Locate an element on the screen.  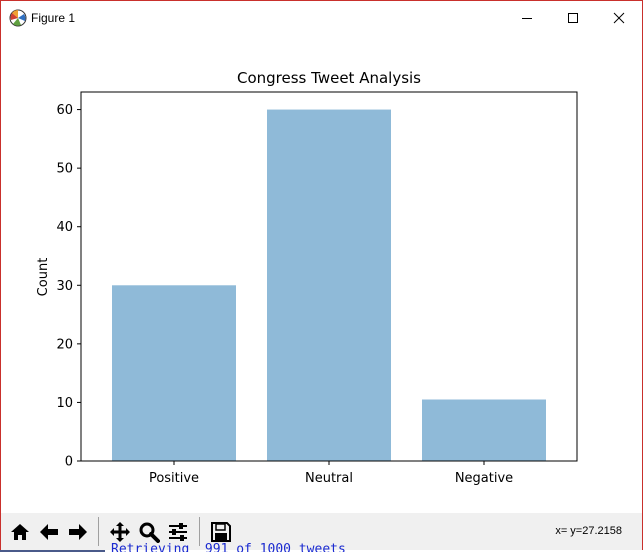
y-tick-label: 20 is located at coordinates (64, 344).